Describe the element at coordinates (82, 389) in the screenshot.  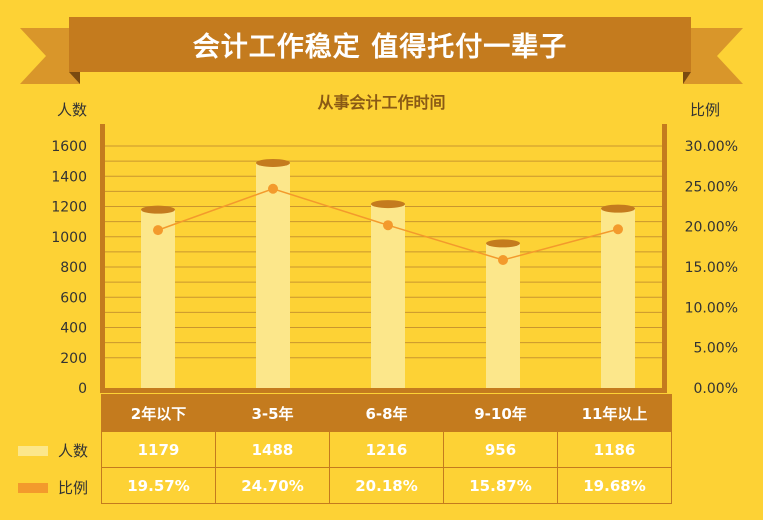
I see `y-tick-label: 0` at that location.